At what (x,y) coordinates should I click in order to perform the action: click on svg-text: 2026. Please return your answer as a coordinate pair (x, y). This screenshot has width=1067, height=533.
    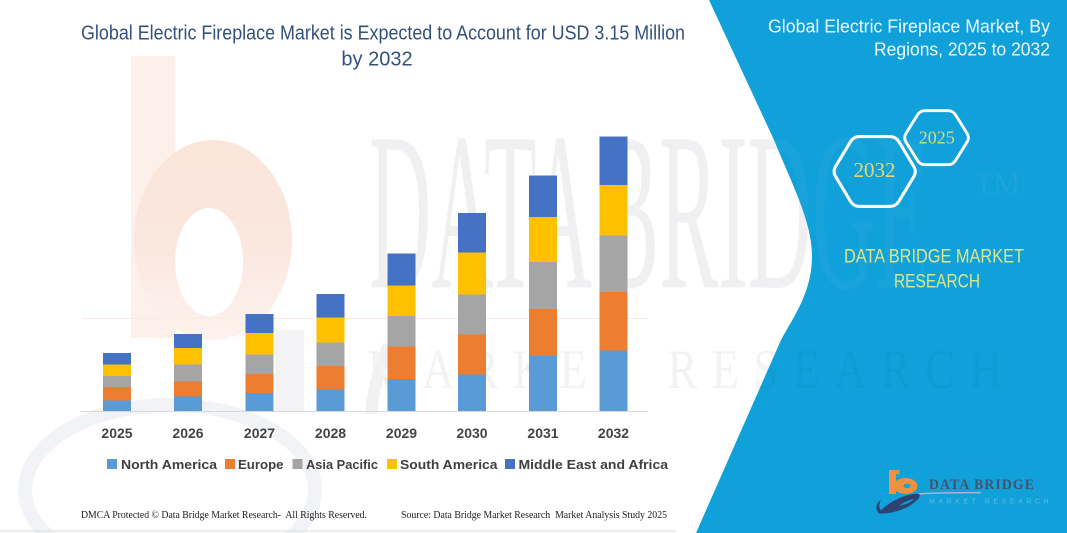
    Looking at the image, I should click on (187, 433).